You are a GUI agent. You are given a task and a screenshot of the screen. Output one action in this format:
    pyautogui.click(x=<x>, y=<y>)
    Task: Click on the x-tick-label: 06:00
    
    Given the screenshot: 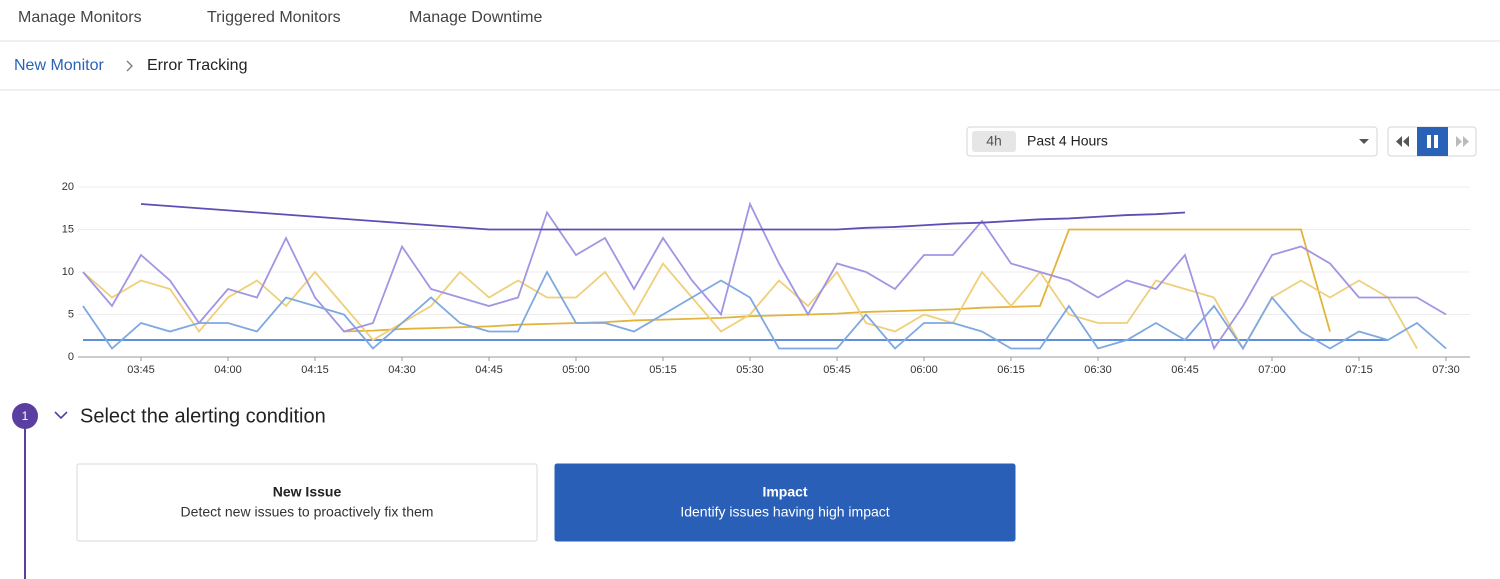 What is the action you would take?
    pyautogui.click(x=924, y=370)
    